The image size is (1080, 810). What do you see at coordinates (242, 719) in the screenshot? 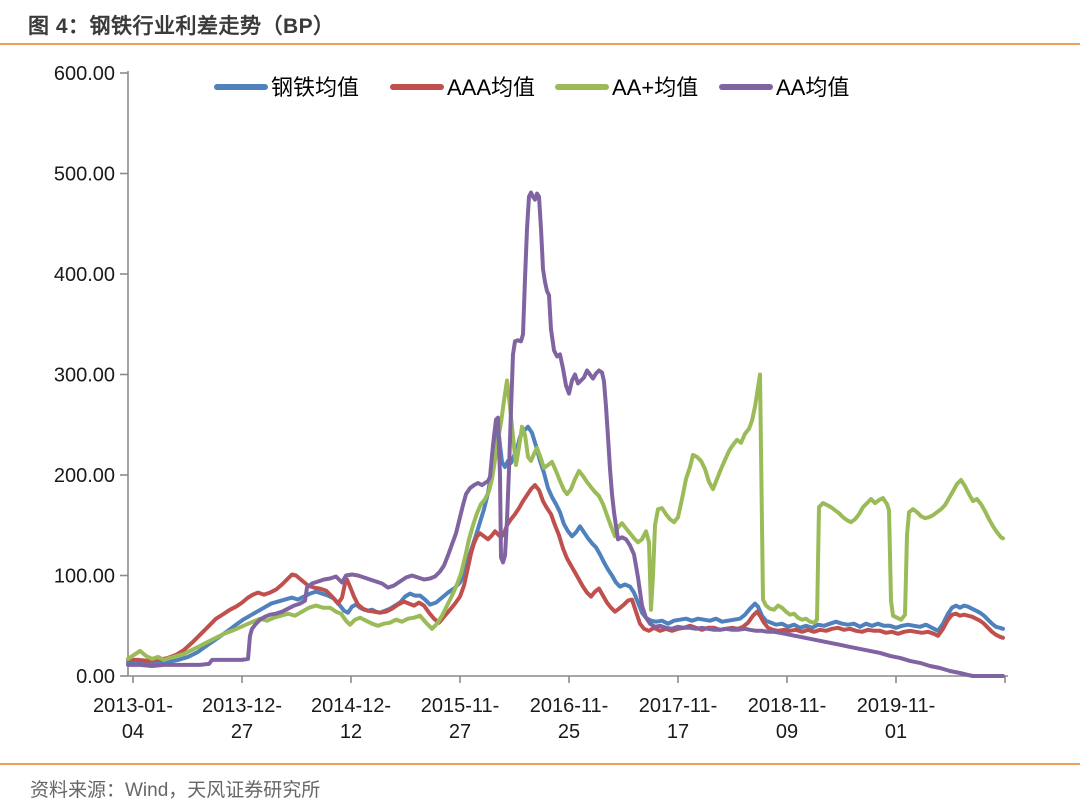
I see `x-tick-label: 2013-12-27` at bounding box center [242, 719].